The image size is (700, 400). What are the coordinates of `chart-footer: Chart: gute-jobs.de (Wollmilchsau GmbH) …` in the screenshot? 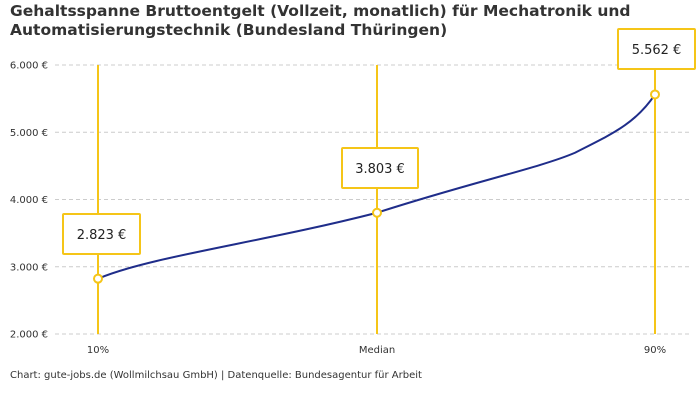 It's located at (216, 375).